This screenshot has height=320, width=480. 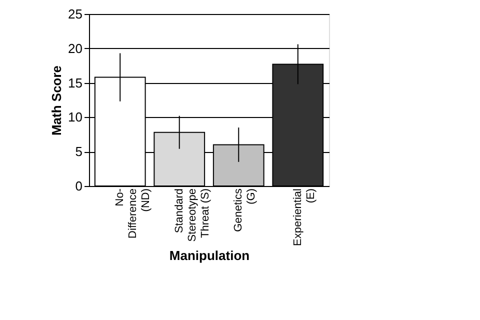 What do you see at coordinates (75, 14) in the screenshot?
I see `y-tick-label: 25` at bounding box center [75, 14].